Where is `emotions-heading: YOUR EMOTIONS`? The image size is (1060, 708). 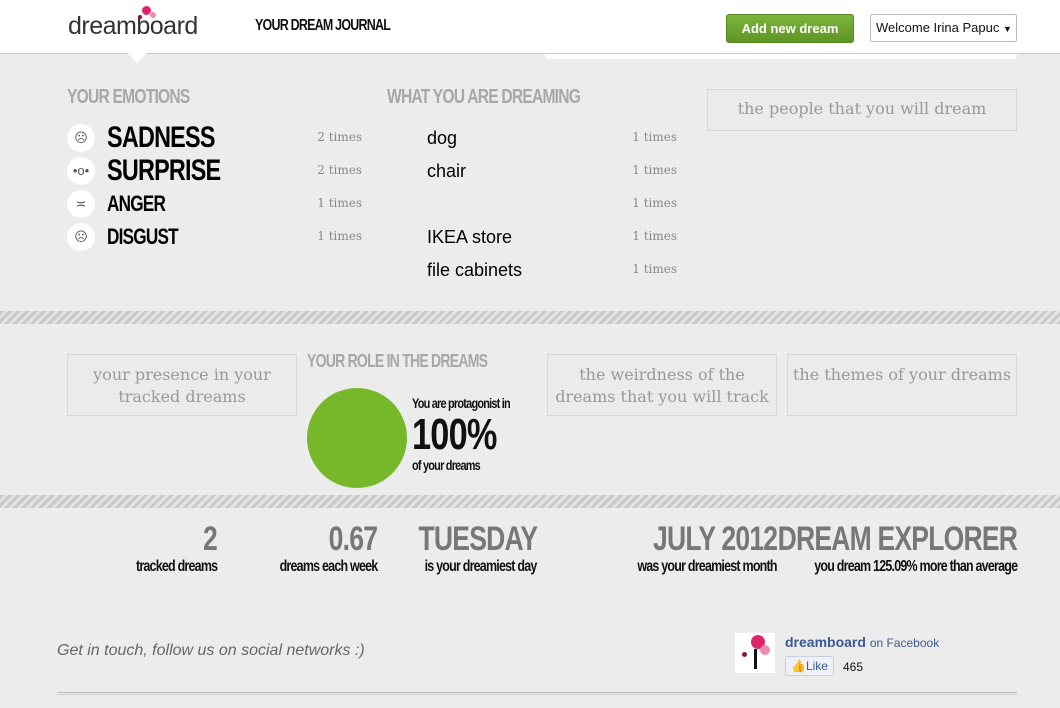
emotions-heading: YOUR EMOTIONS is located at coordinates (128, 97).